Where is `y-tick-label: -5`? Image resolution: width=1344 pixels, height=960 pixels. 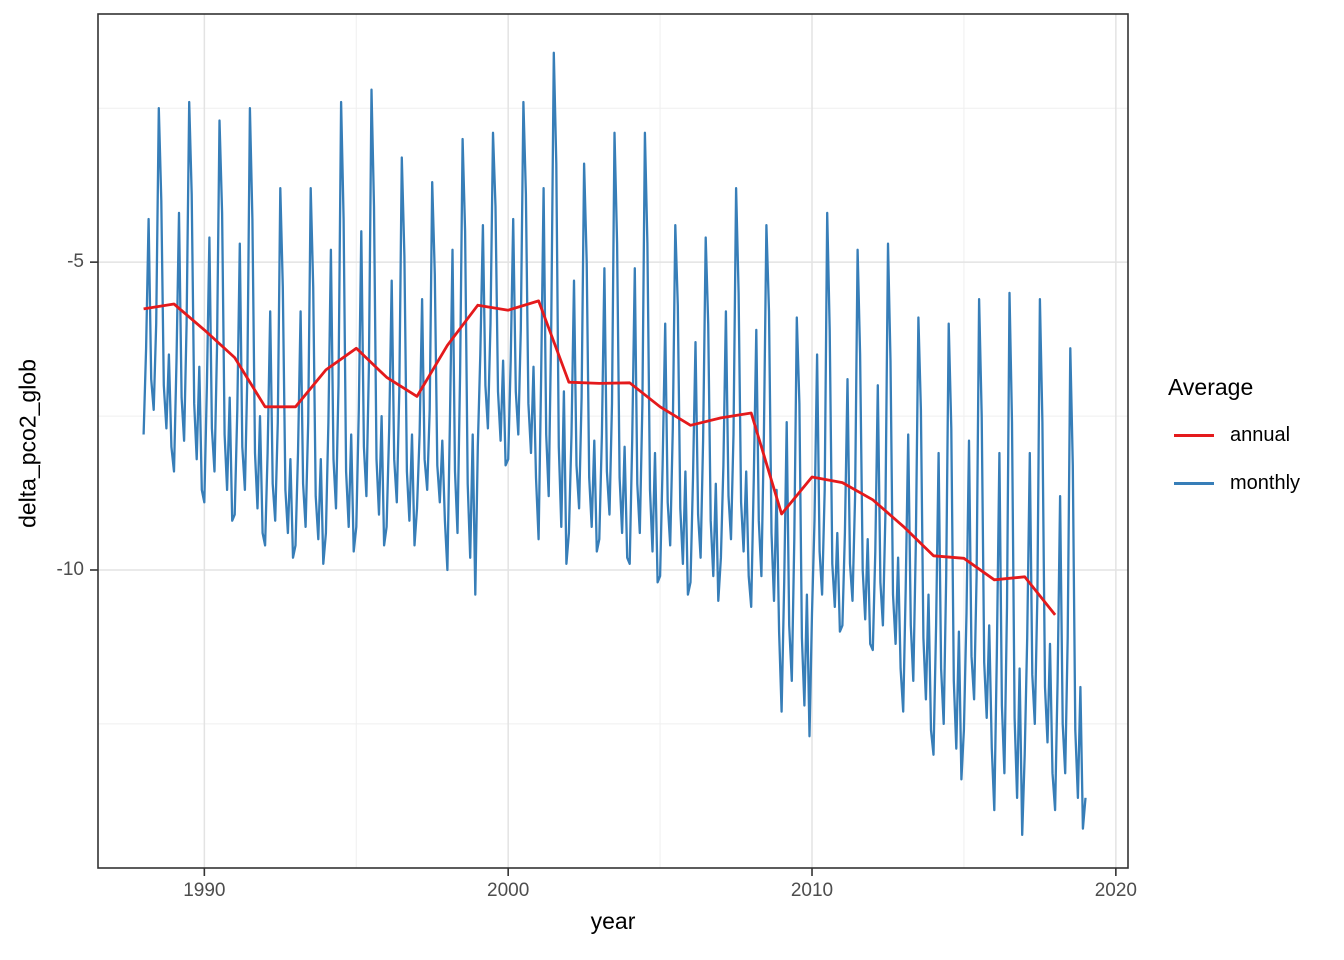 y-tick-label: -5 is located at coordinates (75, 262).